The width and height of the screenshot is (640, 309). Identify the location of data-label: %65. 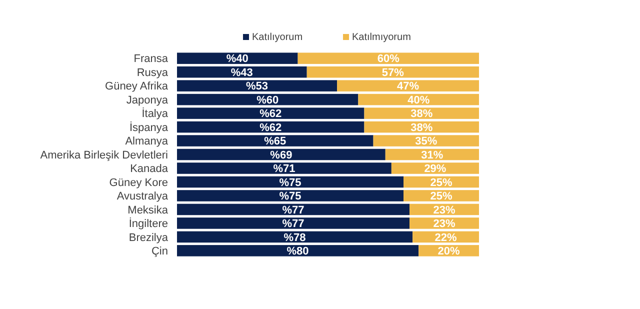
(275, 142).